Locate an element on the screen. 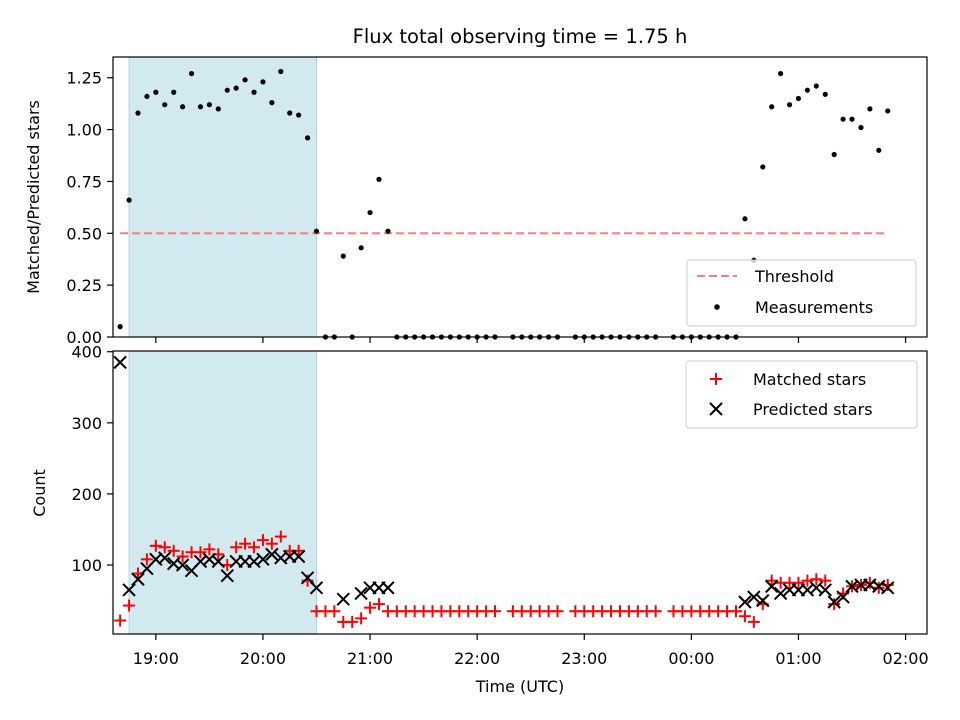  y-tick-label: 0.25 is located at coordinates (84, 285).